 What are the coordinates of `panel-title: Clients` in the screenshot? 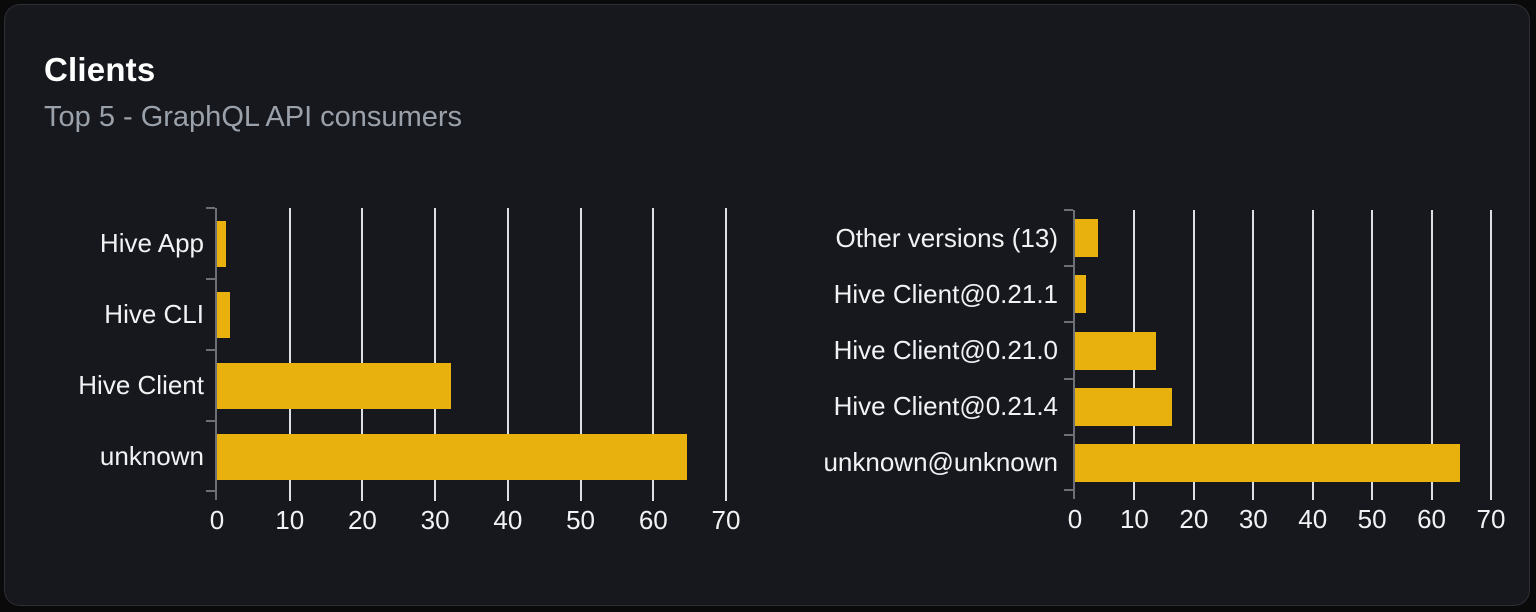 It's located at (100, 69).